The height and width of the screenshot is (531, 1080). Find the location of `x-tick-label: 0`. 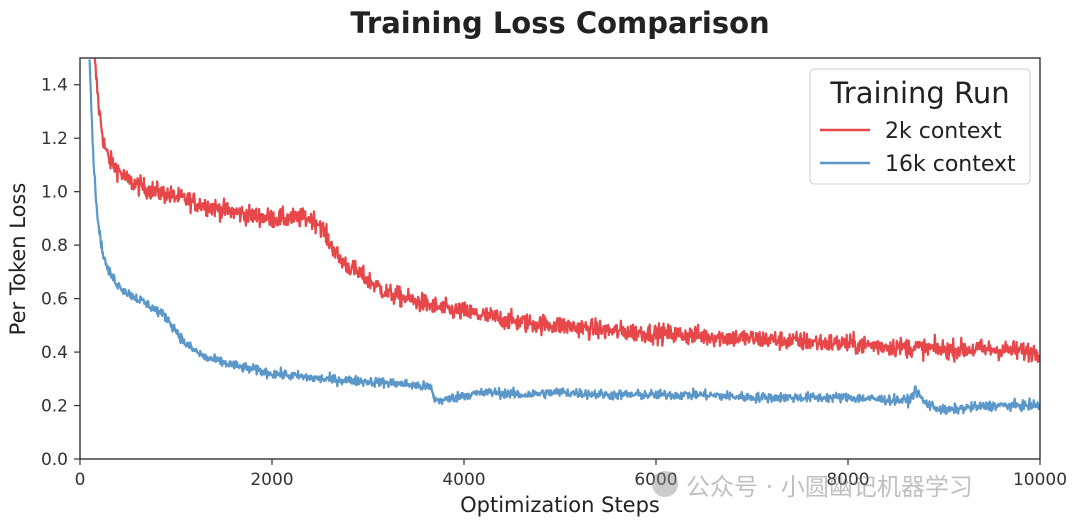

x-tick-label: 0 is located at coordinates (80, 480).